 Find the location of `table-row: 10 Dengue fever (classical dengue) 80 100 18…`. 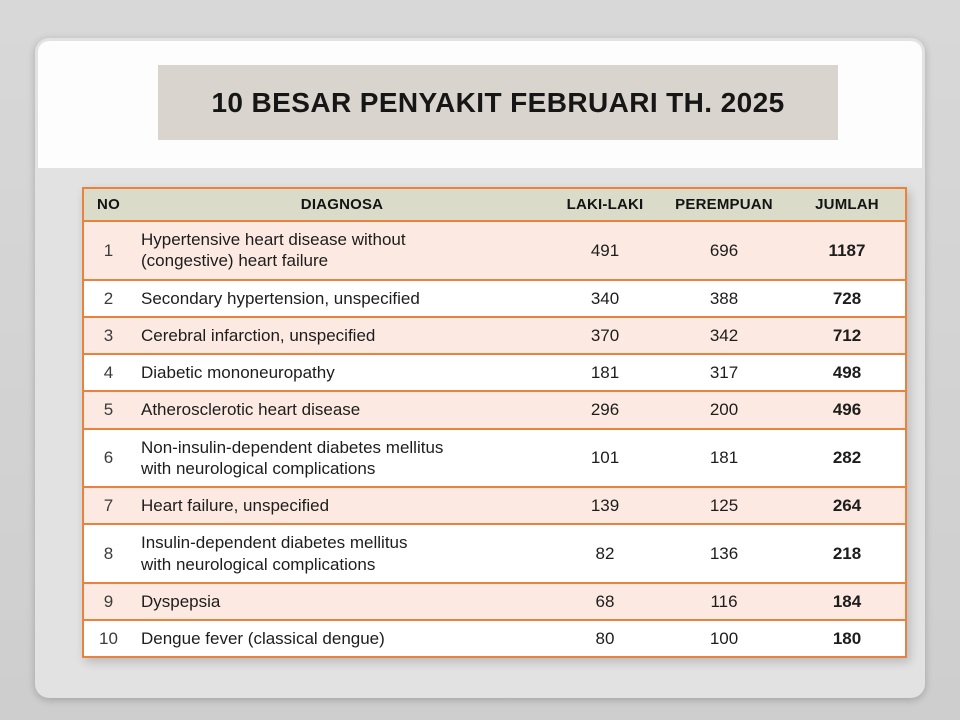

table-row: 10 Dengue fever (classical dengue) 80 100 18… is located at coordinates (494, 639).